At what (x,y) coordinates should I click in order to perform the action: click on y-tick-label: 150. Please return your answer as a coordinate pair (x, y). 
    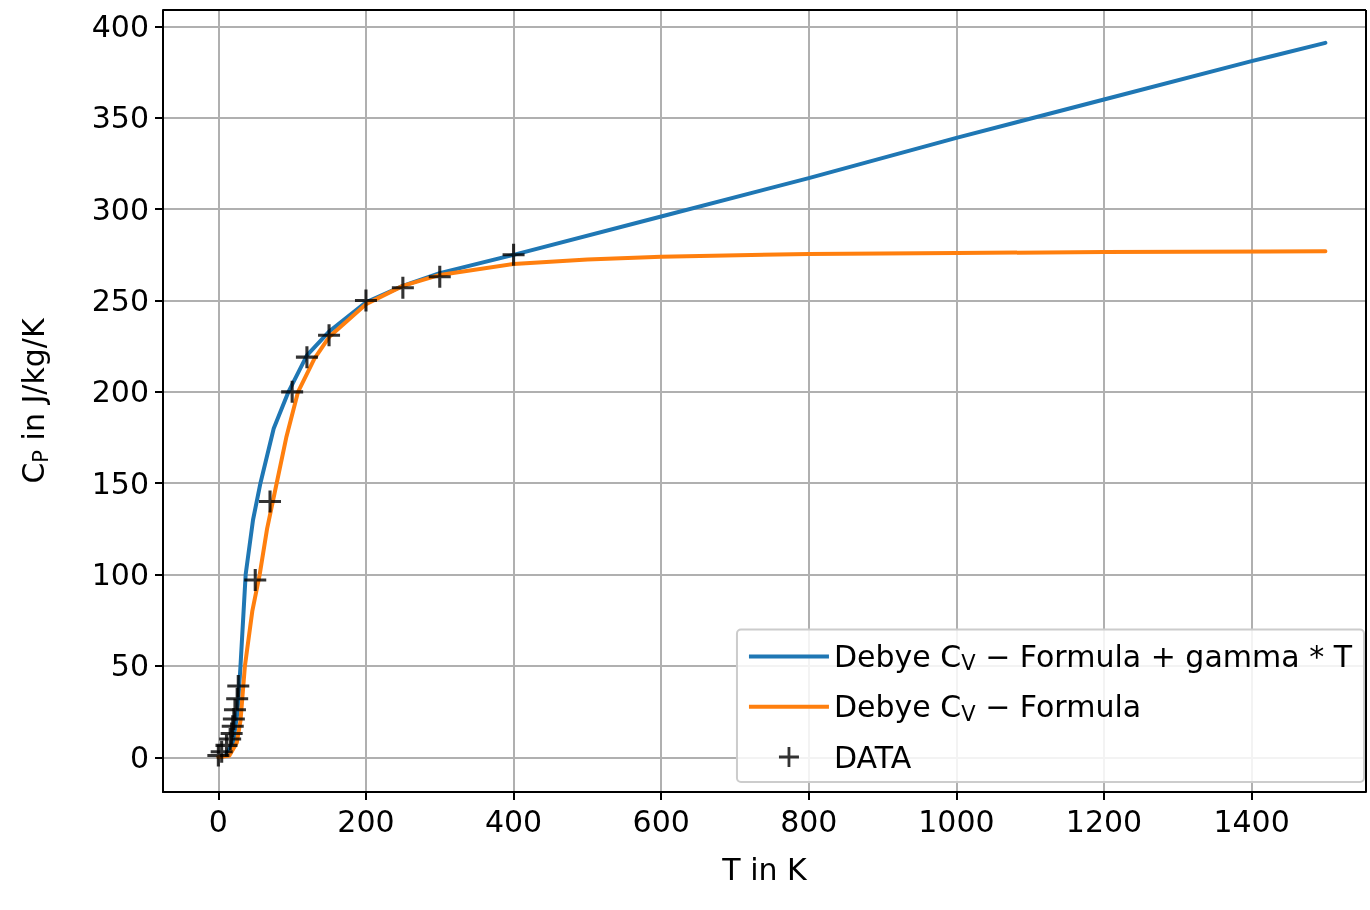
    Looking at the image, I should click on (120, 483).